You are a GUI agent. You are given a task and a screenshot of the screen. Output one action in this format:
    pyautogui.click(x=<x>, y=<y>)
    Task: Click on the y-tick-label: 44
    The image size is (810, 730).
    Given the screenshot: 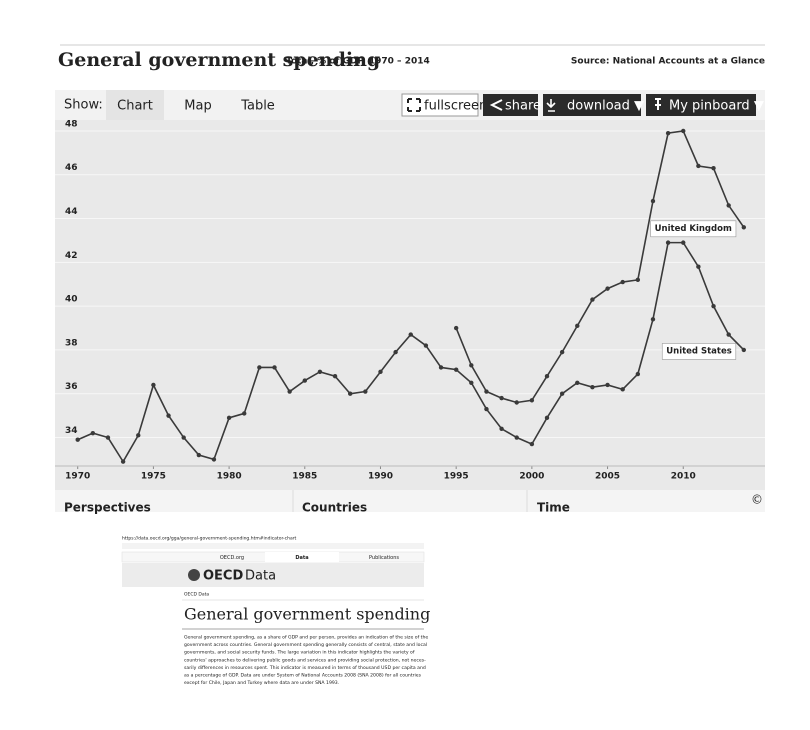 What is the action you would take?
    pyautogui.click(x=71, y=212)
    